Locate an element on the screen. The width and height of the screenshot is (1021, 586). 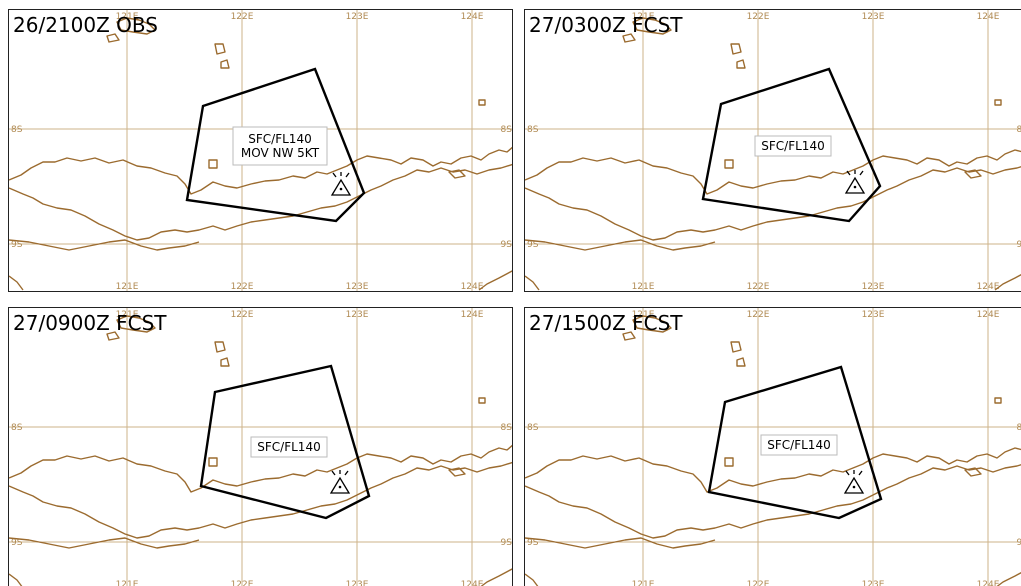
ash-label-text: MOV NW 5KT is located at coordinates (280, 153).